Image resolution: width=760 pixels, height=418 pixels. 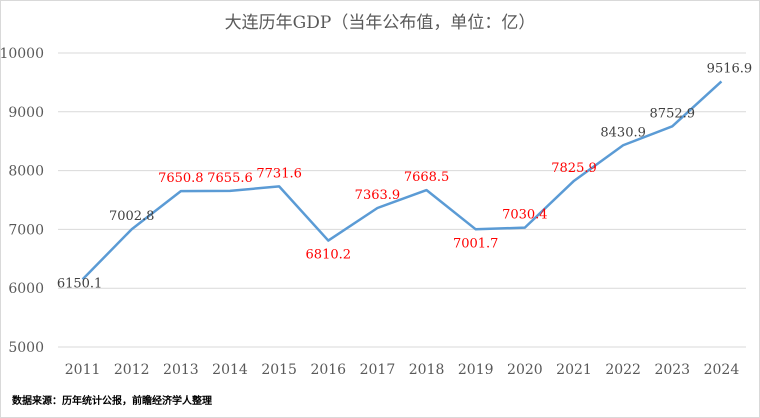 I want to click on data-label: 7668.5, so click(x=427, y=177).